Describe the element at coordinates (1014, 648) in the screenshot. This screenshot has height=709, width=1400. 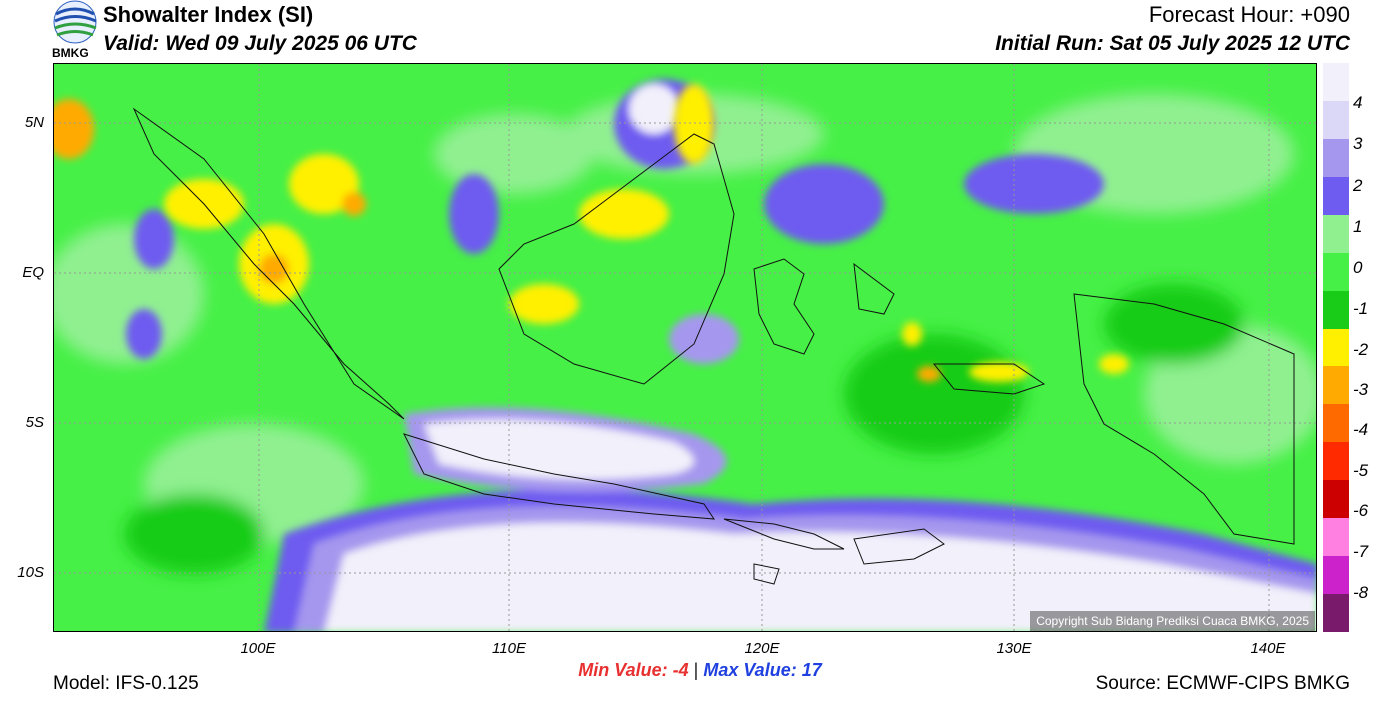
I see `lon-label-130e: 130E` at that location.